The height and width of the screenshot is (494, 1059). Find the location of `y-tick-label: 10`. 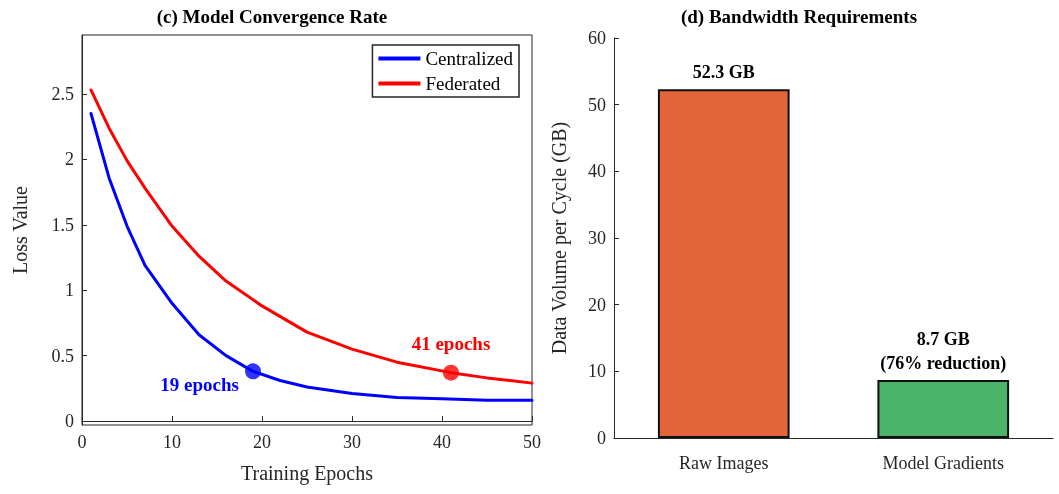

y-tick-label: 10 is located at coordinates (597, 371).